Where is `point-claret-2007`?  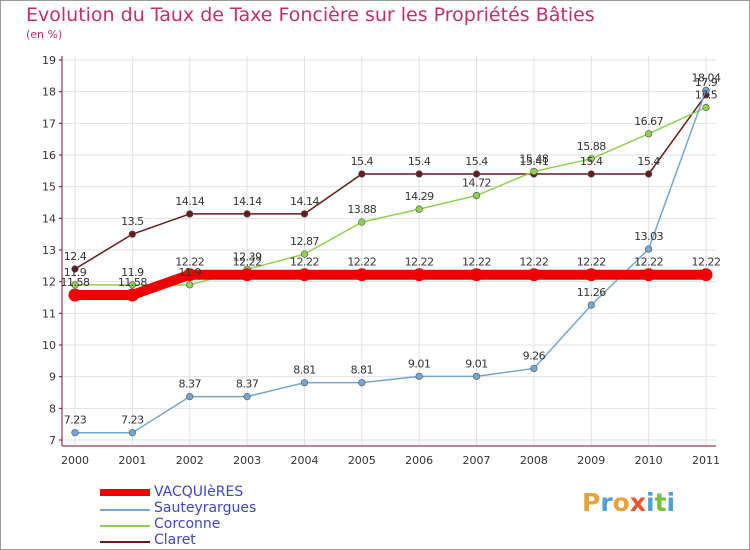
point-claret-2007 is located at coordinates (476, 174).